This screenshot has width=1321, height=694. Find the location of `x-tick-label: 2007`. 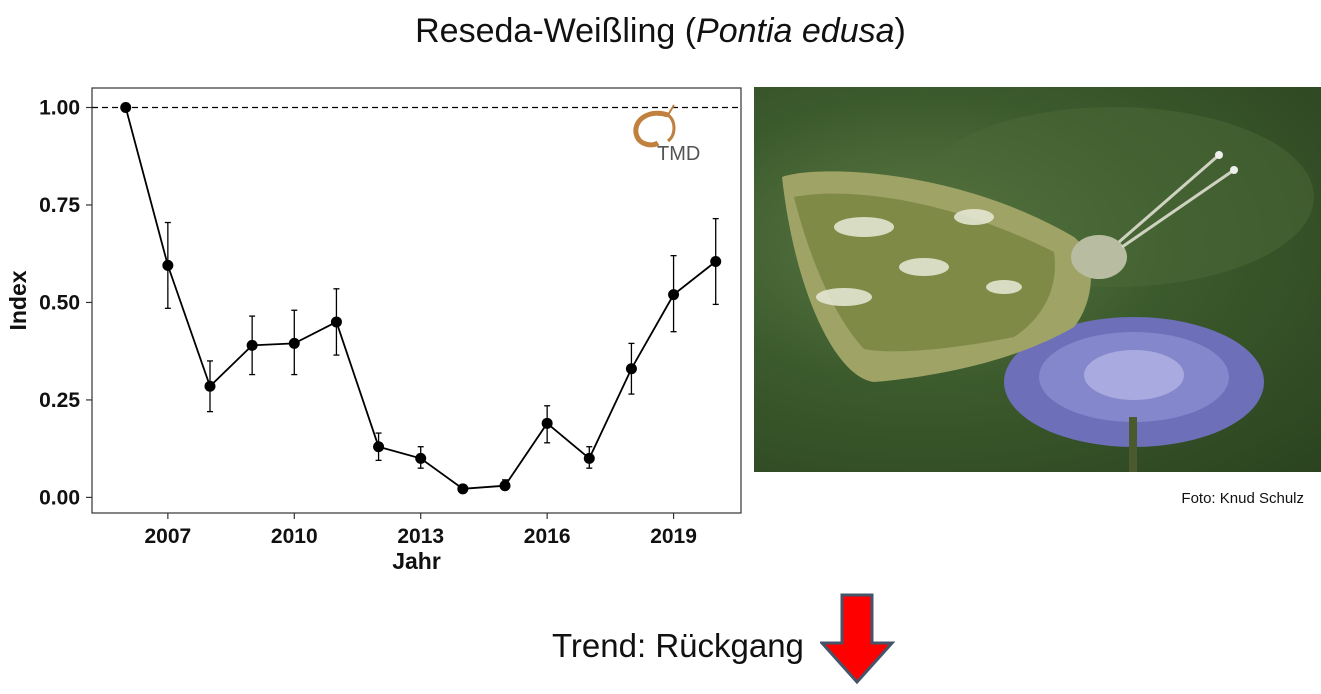

x-tick-label: 2007 is located at coordinates (167, 536).